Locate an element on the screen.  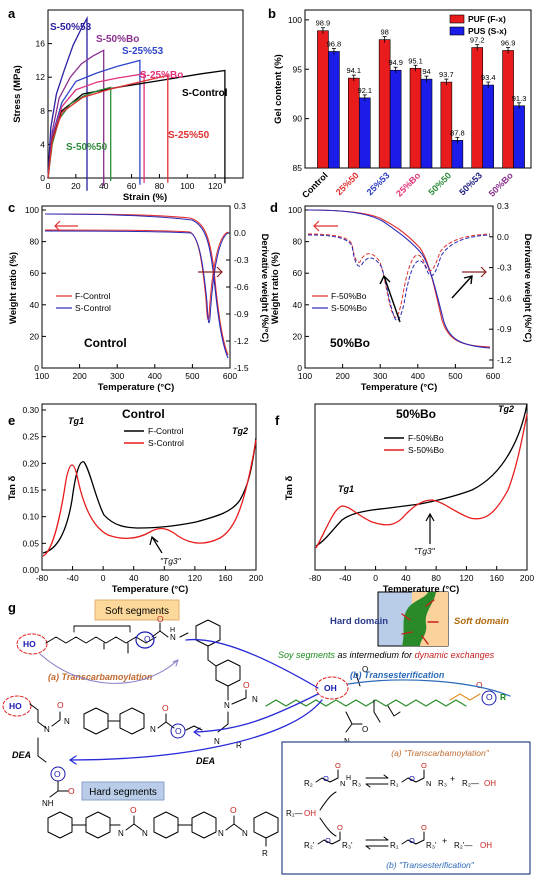
y-b-tick-label: 85 is located at coordinates (298, 168).